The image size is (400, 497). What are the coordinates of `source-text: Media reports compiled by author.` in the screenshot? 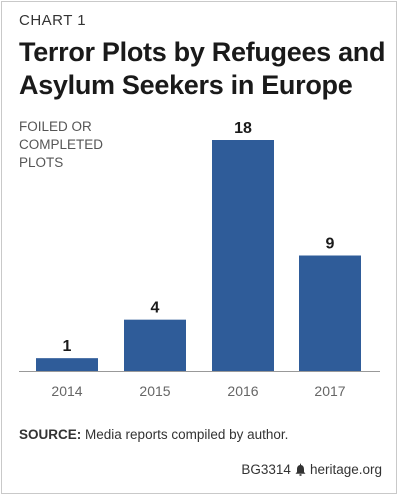 It's located at (187, 434).